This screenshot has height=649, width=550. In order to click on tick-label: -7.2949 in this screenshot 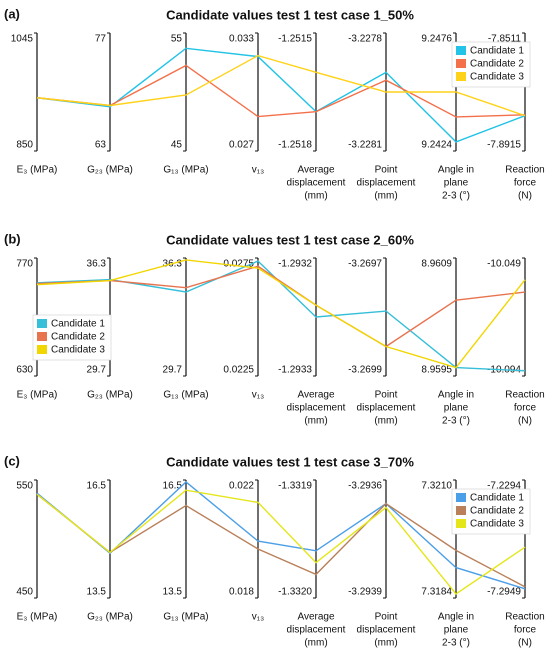, I will do `click(504, 592)`.